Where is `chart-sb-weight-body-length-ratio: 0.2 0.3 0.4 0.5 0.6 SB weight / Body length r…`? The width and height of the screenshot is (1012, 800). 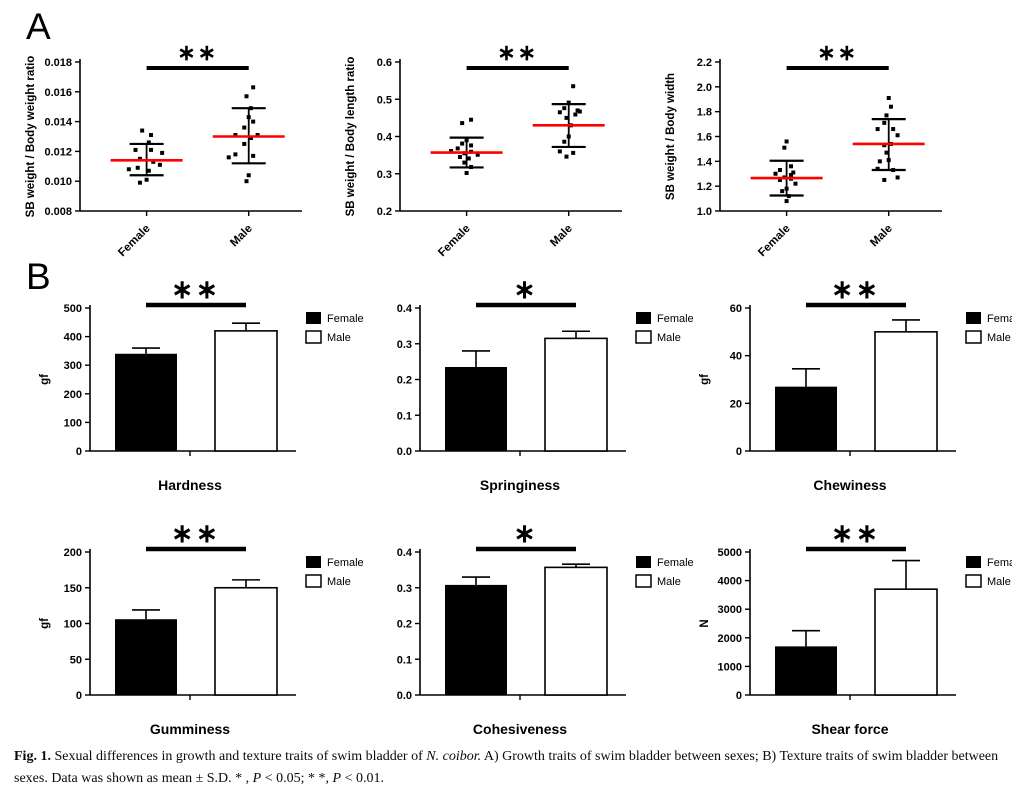
chart-sb-weight-body-length-ratio: 0.2 0.3 0.4 0.5 0.6 SB weight / Body length r… is located at coordinates (483, 150).